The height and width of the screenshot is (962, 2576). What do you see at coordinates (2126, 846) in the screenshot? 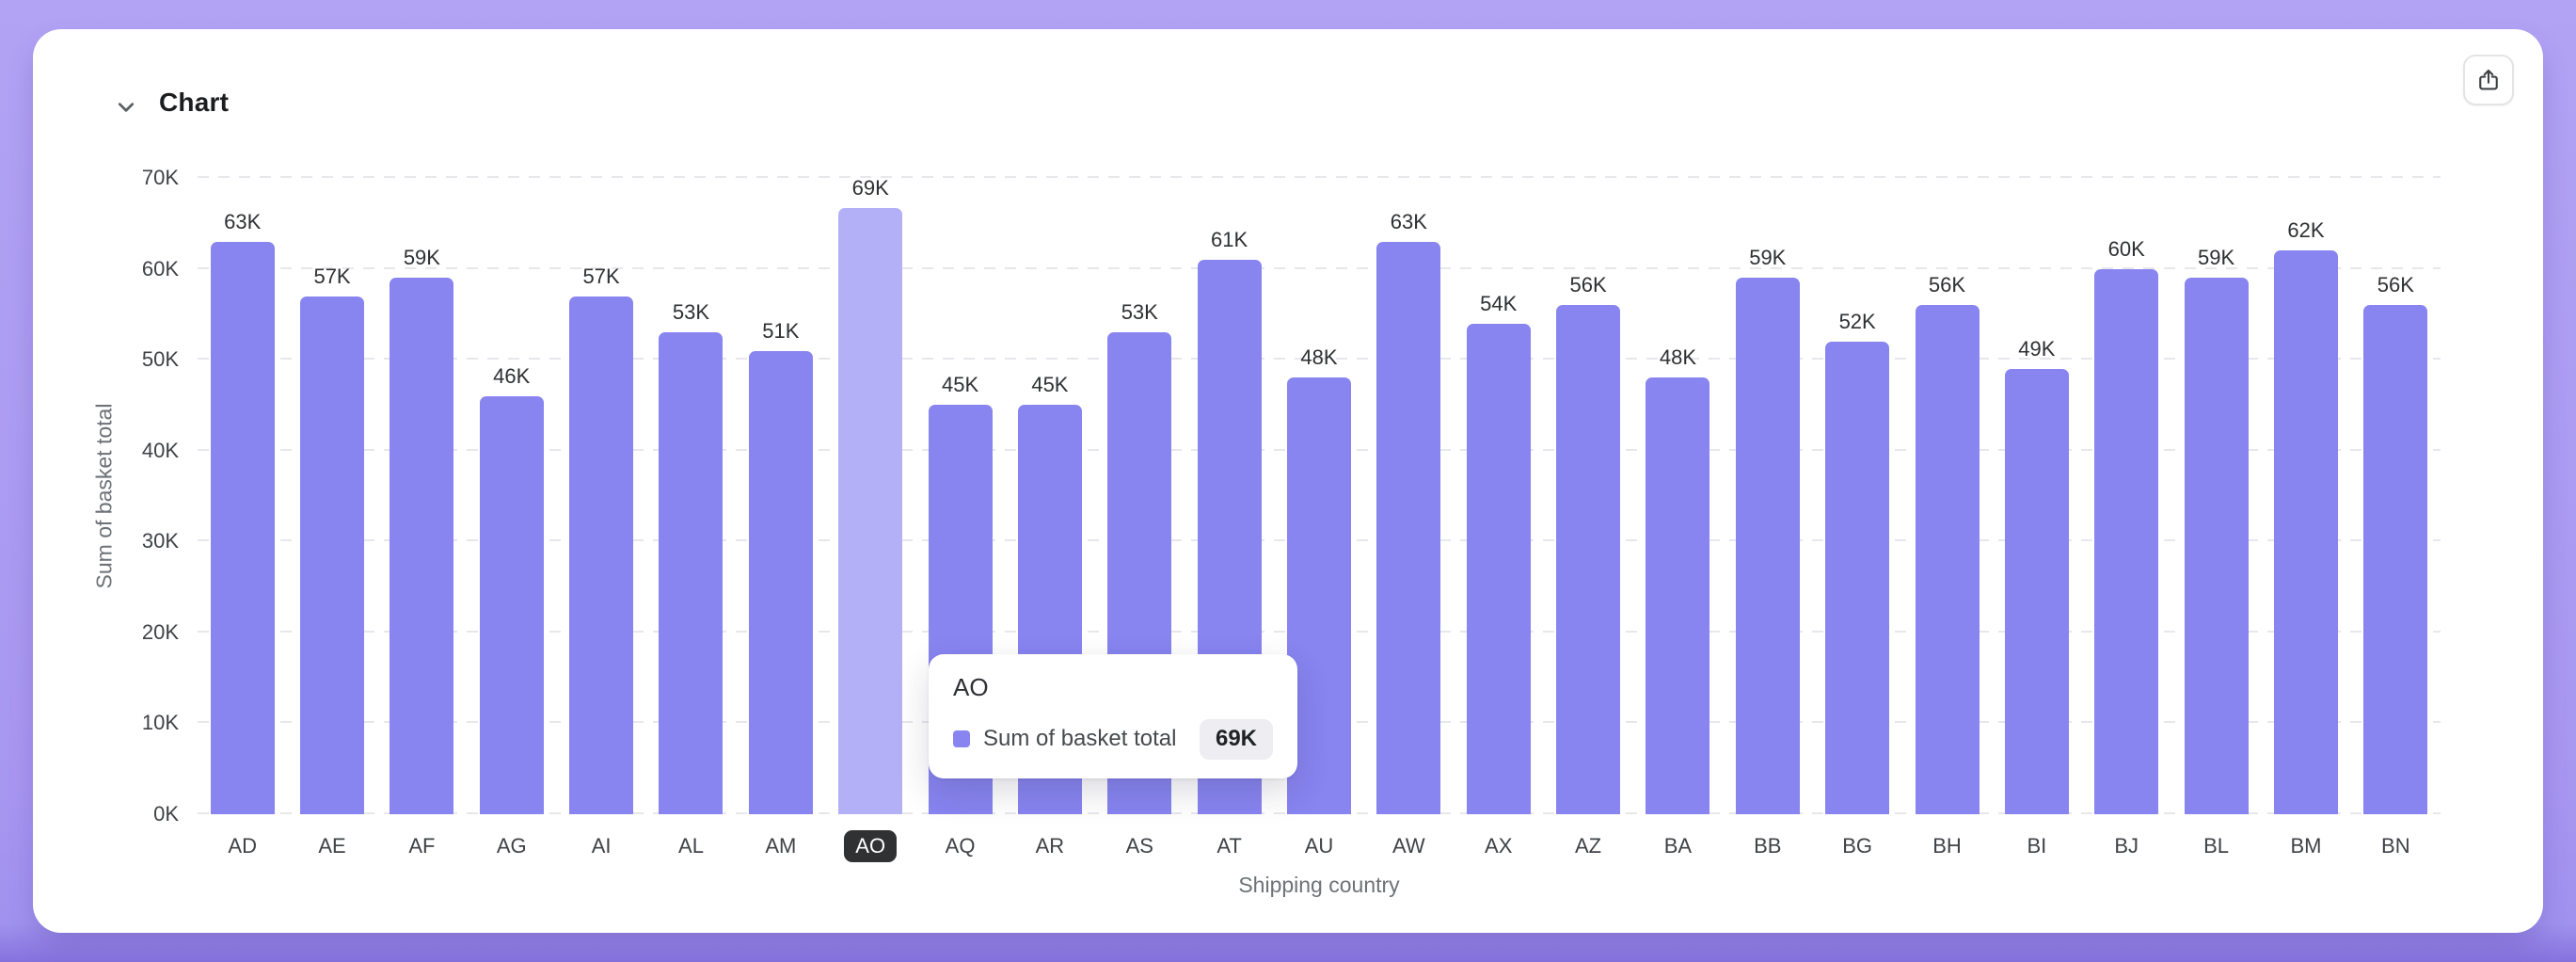
I see `x-label-text: BJ` at bounding box center [2126, 846].